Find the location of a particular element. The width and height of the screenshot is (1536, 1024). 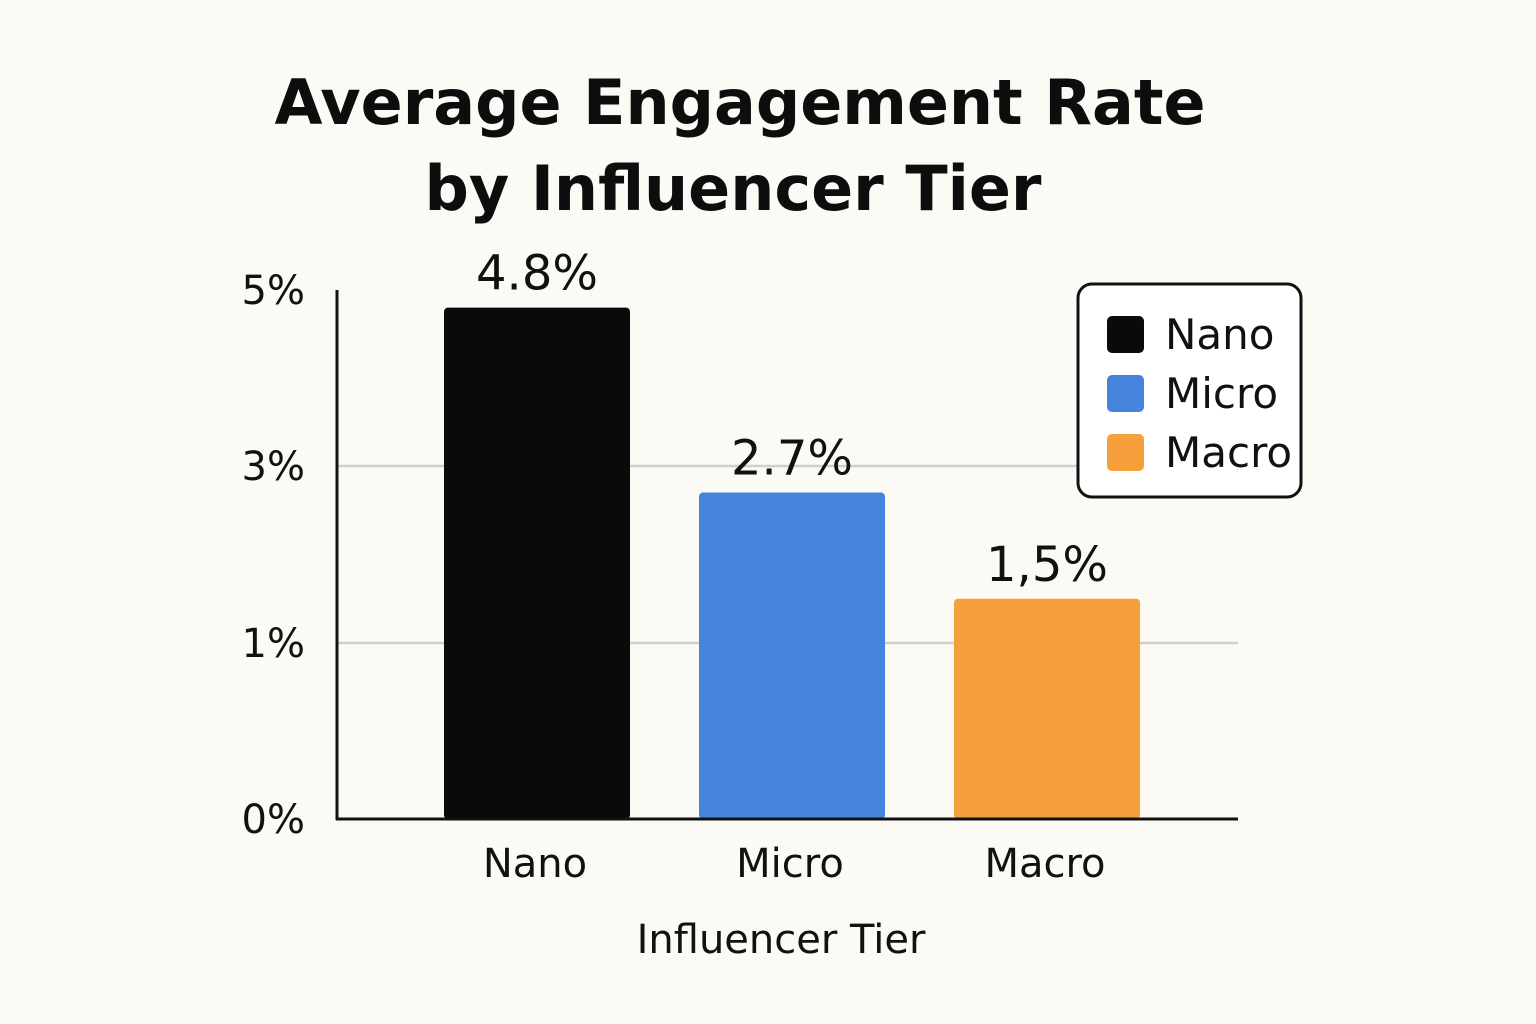

legend-label-macro: Macro is located at coordinates (1228, 452).